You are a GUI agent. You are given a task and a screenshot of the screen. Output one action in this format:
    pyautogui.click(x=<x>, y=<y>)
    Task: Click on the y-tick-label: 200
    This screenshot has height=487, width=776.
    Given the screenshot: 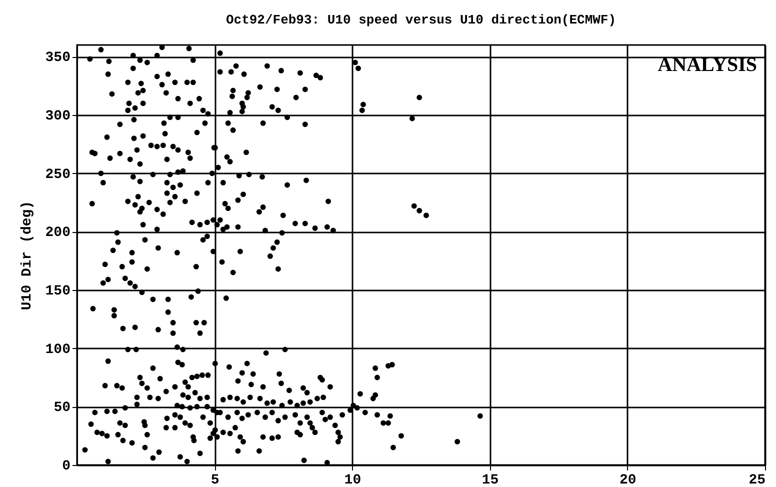 What is the action you would take?
    pyautogui.click(x=57, y=233)
    